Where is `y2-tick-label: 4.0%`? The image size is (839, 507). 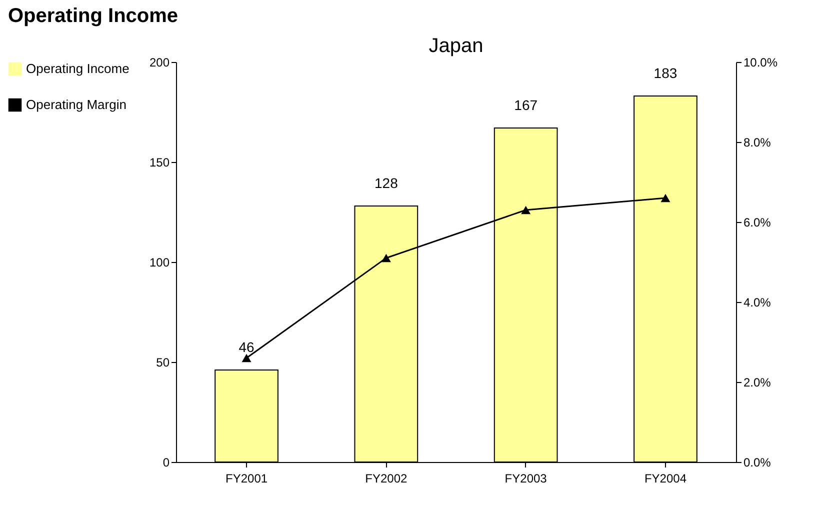
y2-tick-label: 4.0% is located at coordinates (758, 303).